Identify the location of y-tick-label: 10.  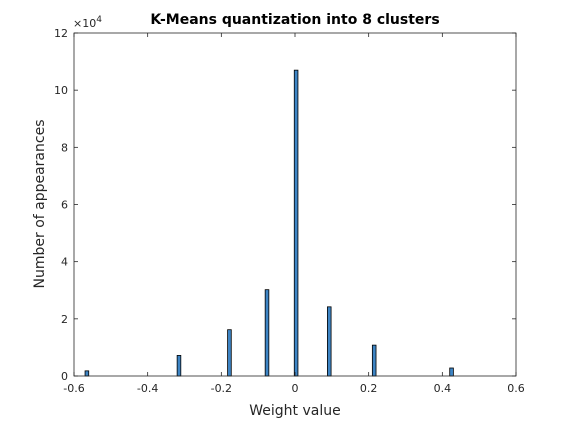
(61, 90).